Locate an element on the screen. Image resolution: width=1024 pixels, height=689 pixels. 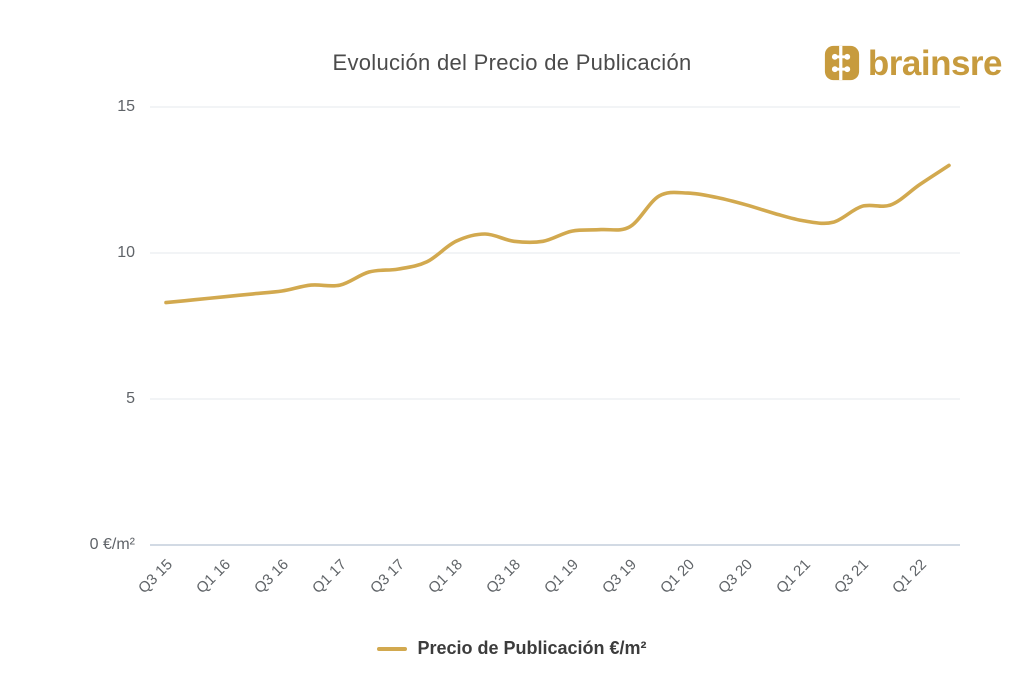
brainsre-logo: brainsre is located at coordinates (913, 63).